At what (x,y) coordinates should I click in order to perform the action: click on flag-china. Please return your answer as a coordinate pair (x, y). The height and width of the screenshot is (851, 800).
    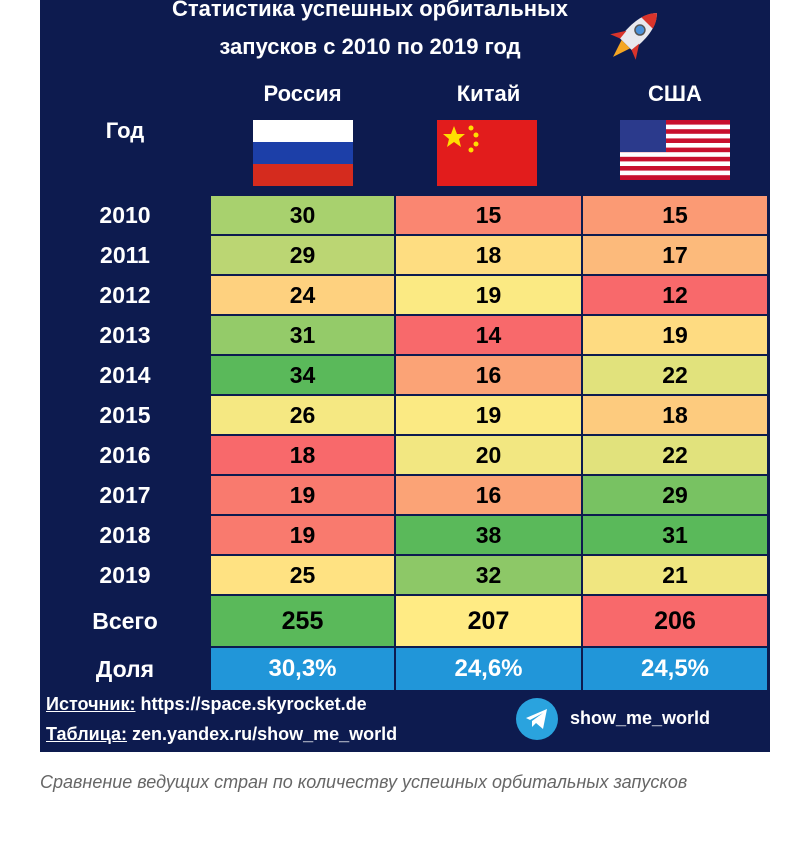
    Looking at the image, I should click on (487, 153).